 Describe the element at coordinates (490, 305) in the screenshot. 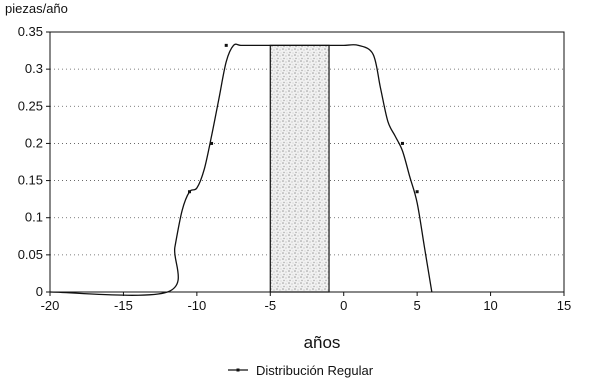

I see `x-tick-label: 10` at that location.